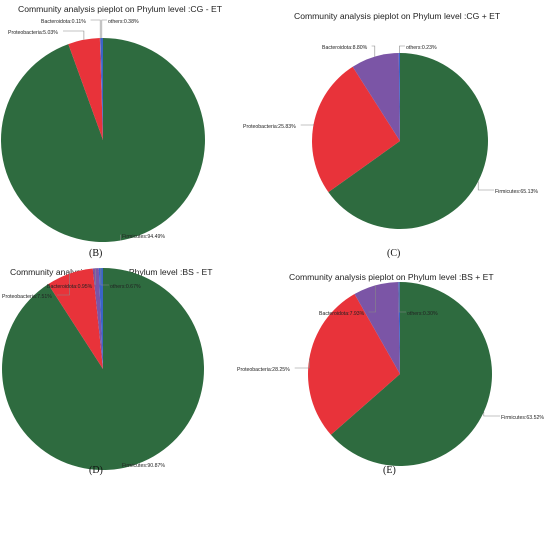  What do you see at coordinates (143, 237) in the screenshot?
I see `slice-label: Firmicutes:94.49%` at bounding box center [143, 237].